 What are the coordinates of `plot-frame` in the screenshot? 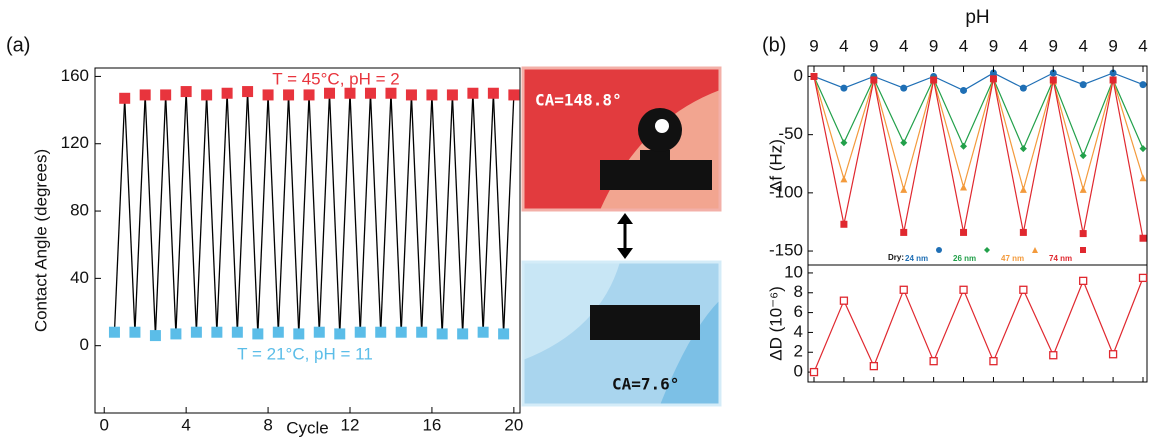 It's located at (977, 323).